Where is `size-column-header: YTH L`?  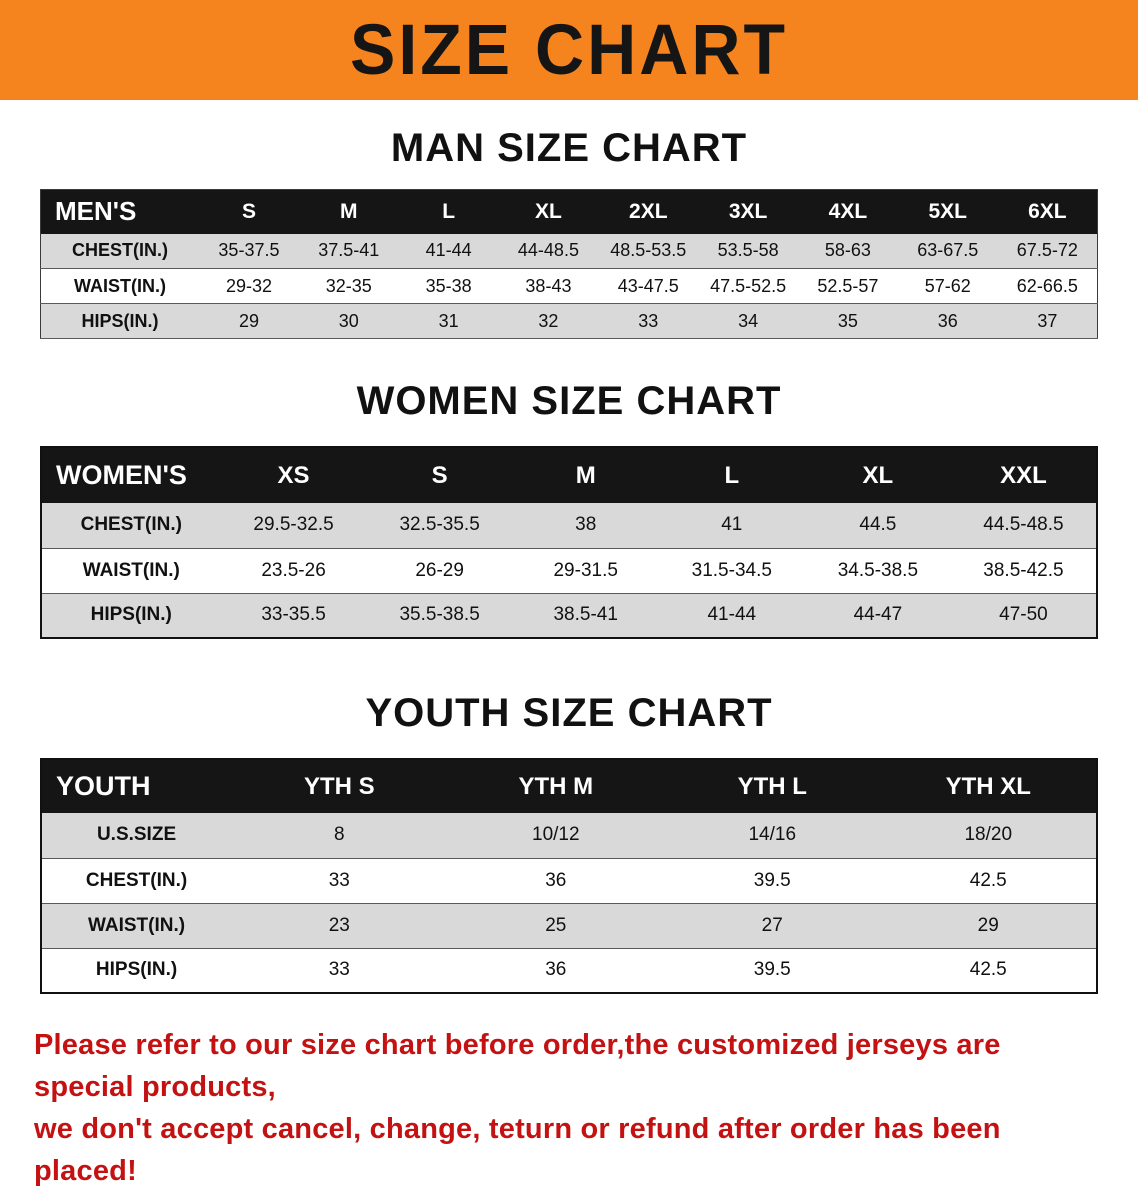
size-column-header: YTH L is located at coordinates (772, 786).